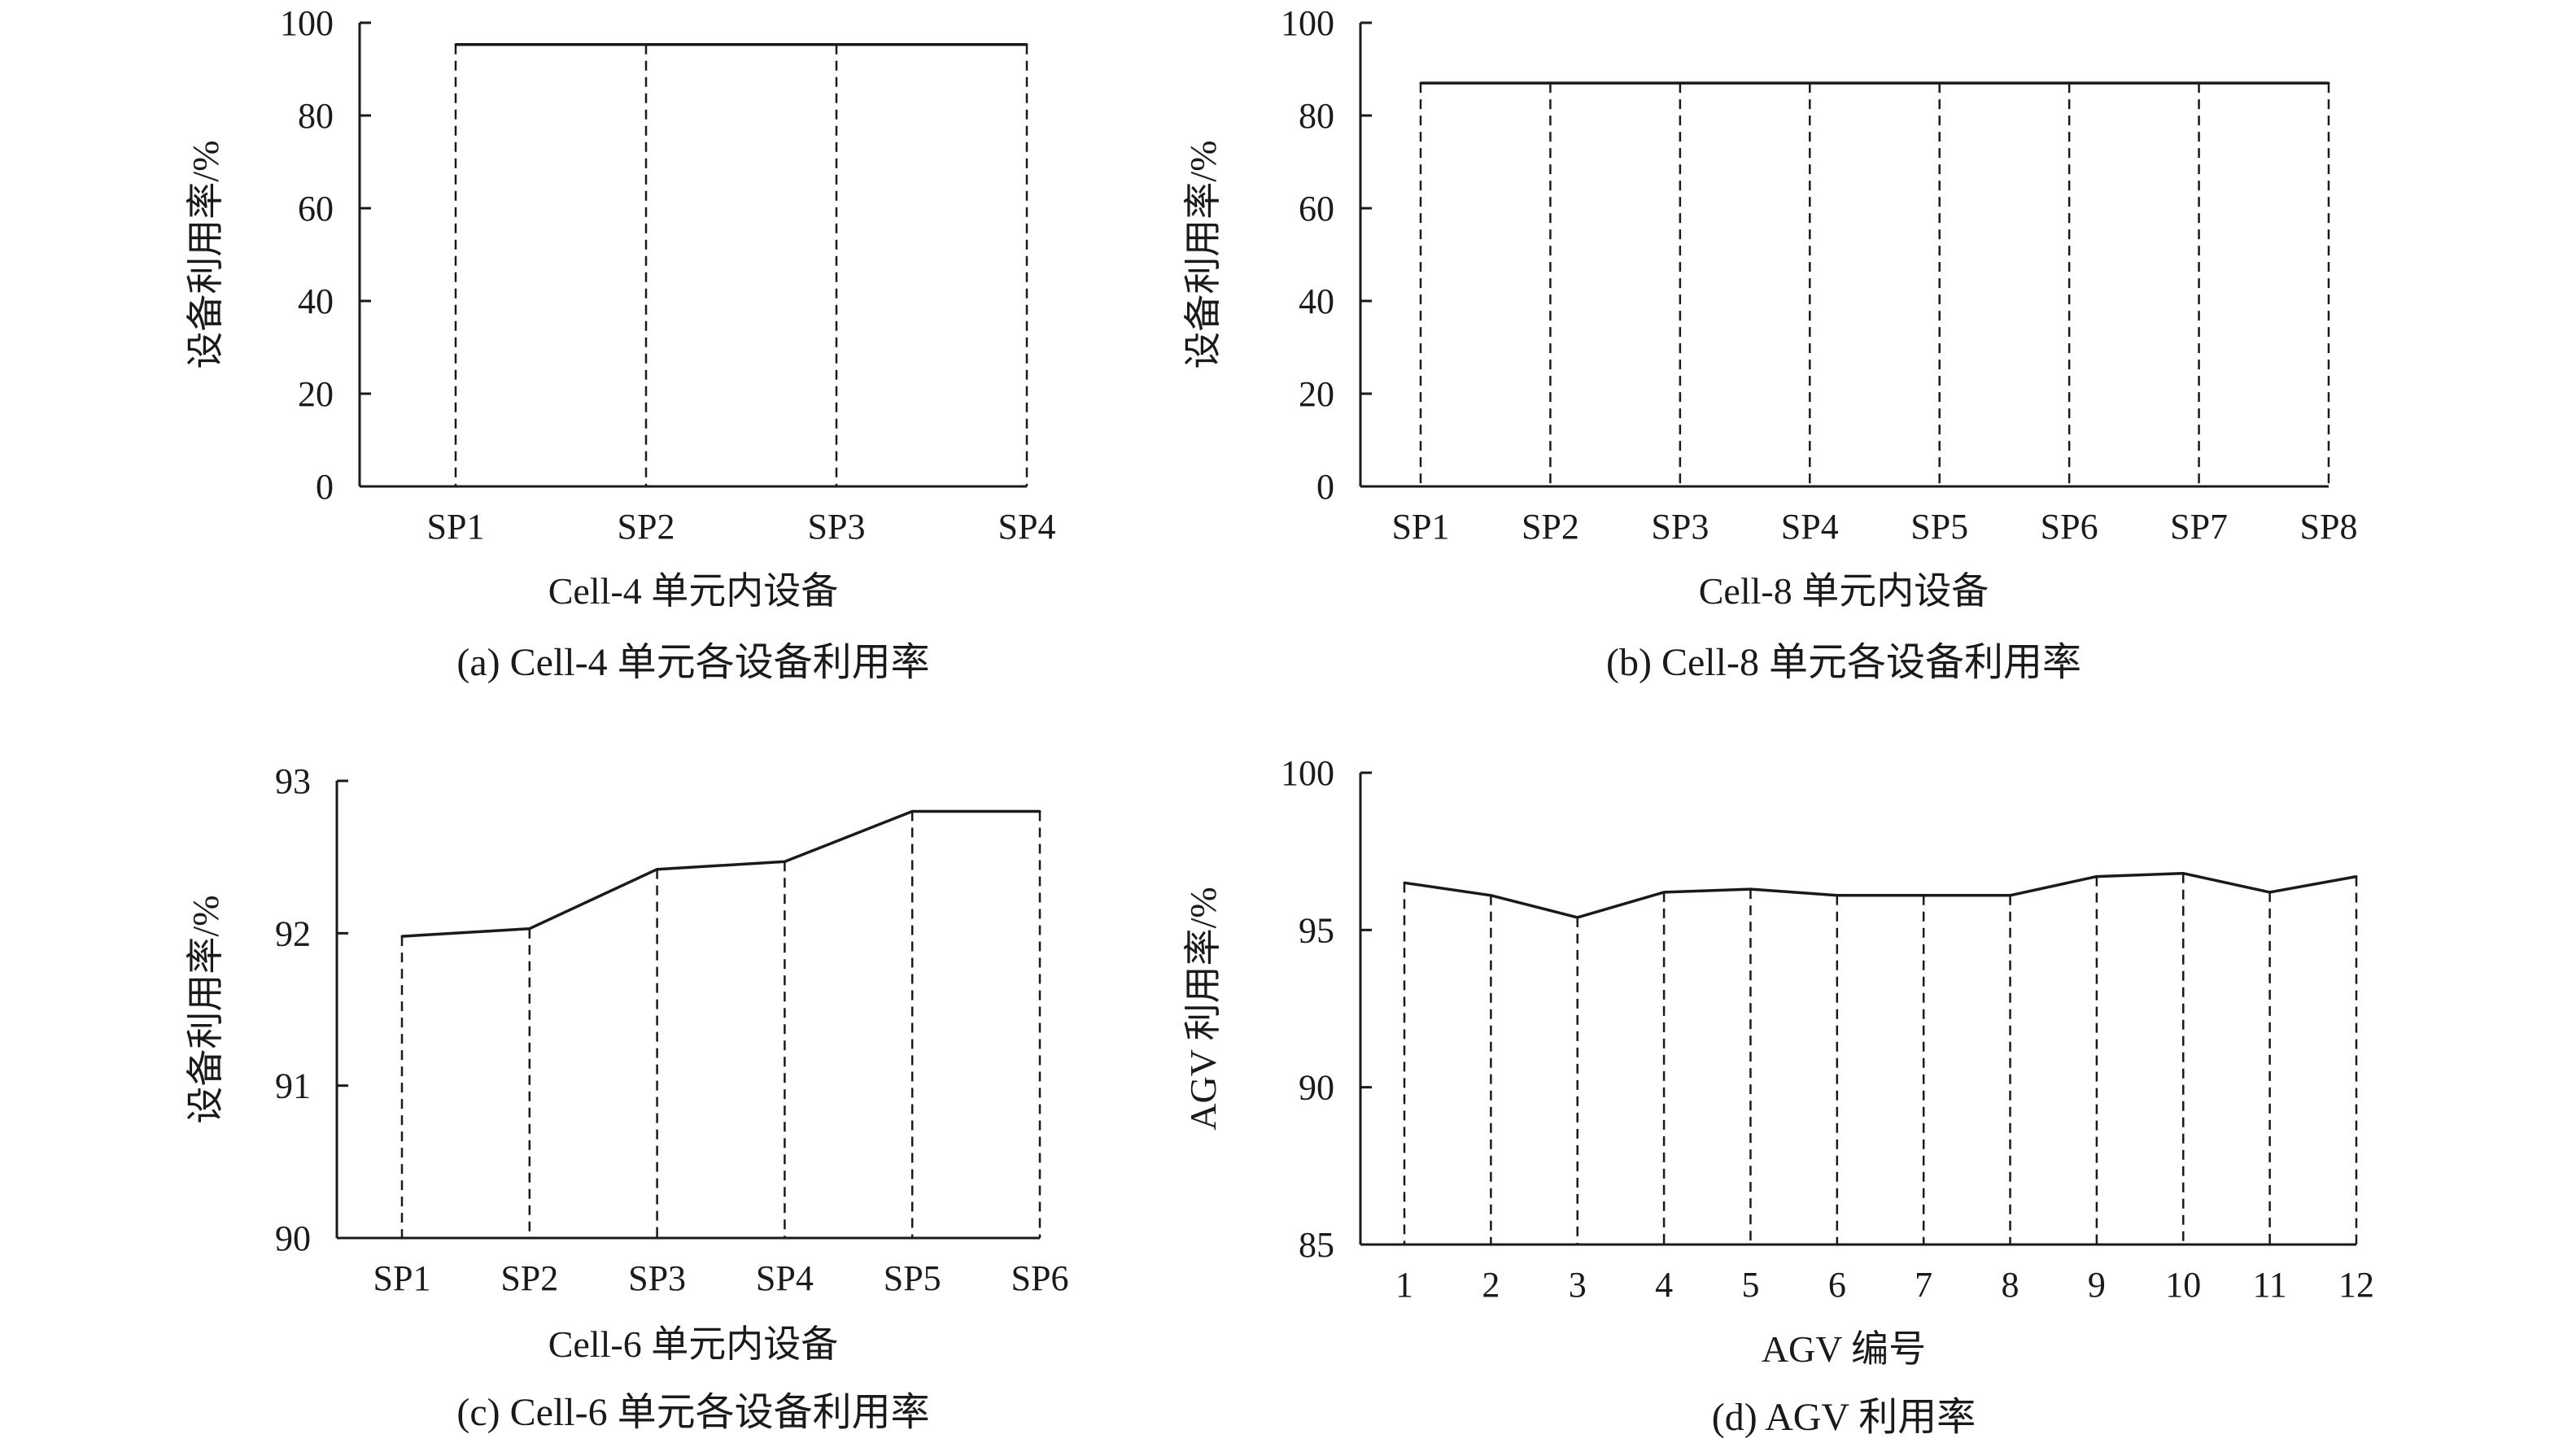  What do you see at coordinates (293, 1086) in the screenshot?
I see `y-tick-label: 91` at bounding box center [293, 1086].